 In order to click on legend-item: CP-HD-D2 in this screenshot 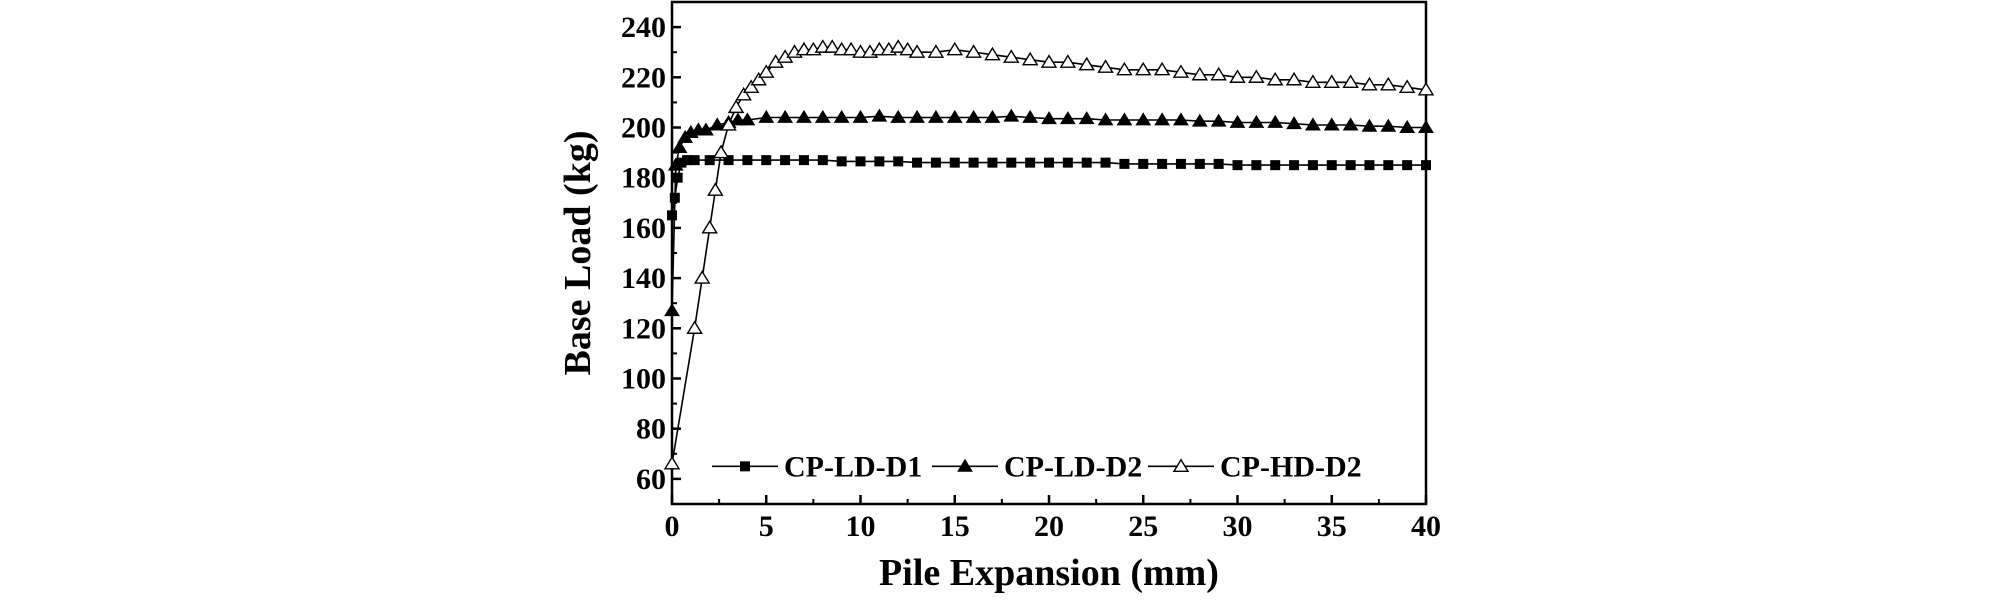, I will do `click(1255, 466)`.